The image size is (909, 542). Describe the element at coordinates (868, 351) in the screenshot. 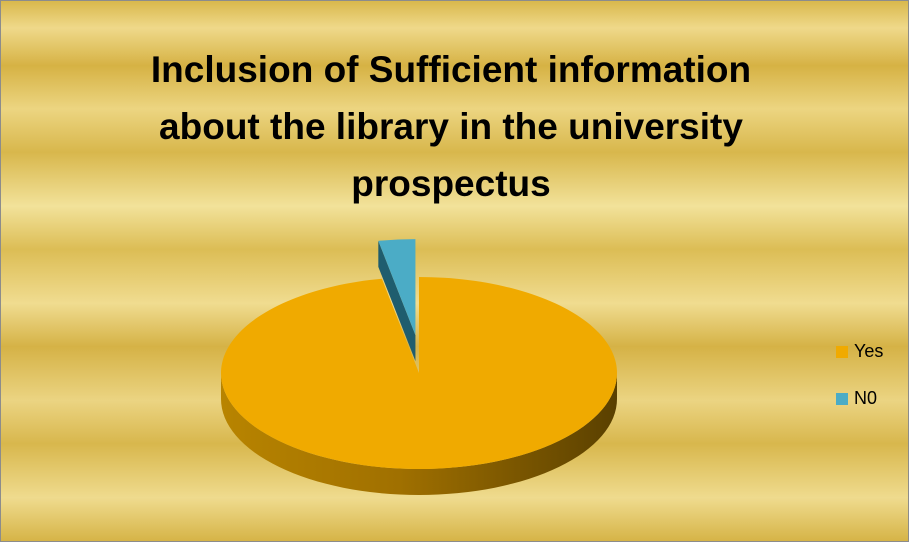

I see `legend-label: Yes` at that location.